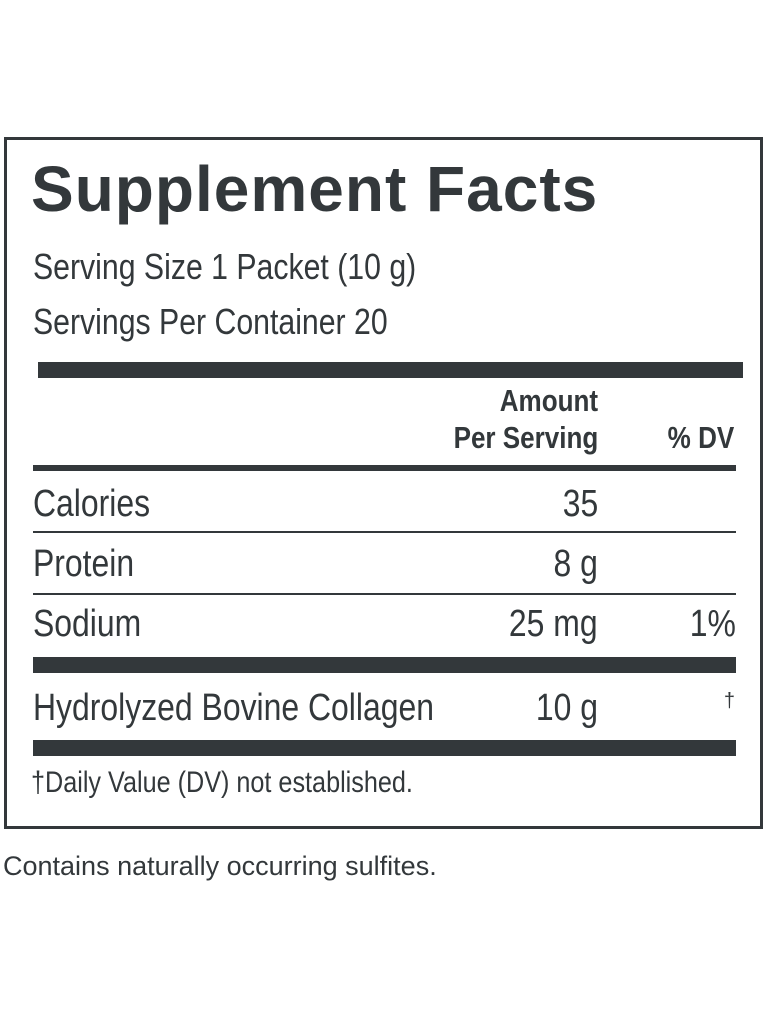 Image resolution: width=768 pixels, height=1024 pixels. I want to click on panel-title: Supplement Facts, so click(315, 189).